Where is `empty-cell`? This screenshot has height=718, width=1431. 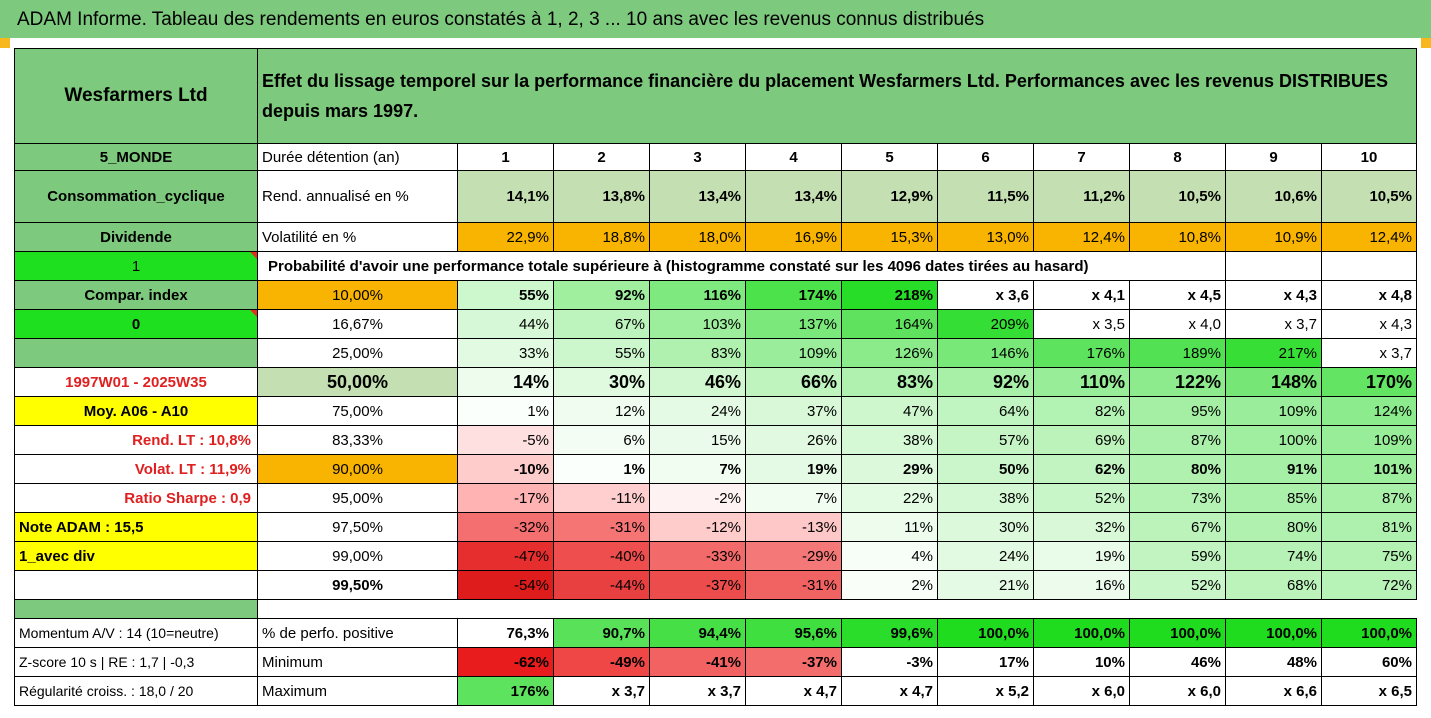
empty-cell is located at coordinates (1369, 266).